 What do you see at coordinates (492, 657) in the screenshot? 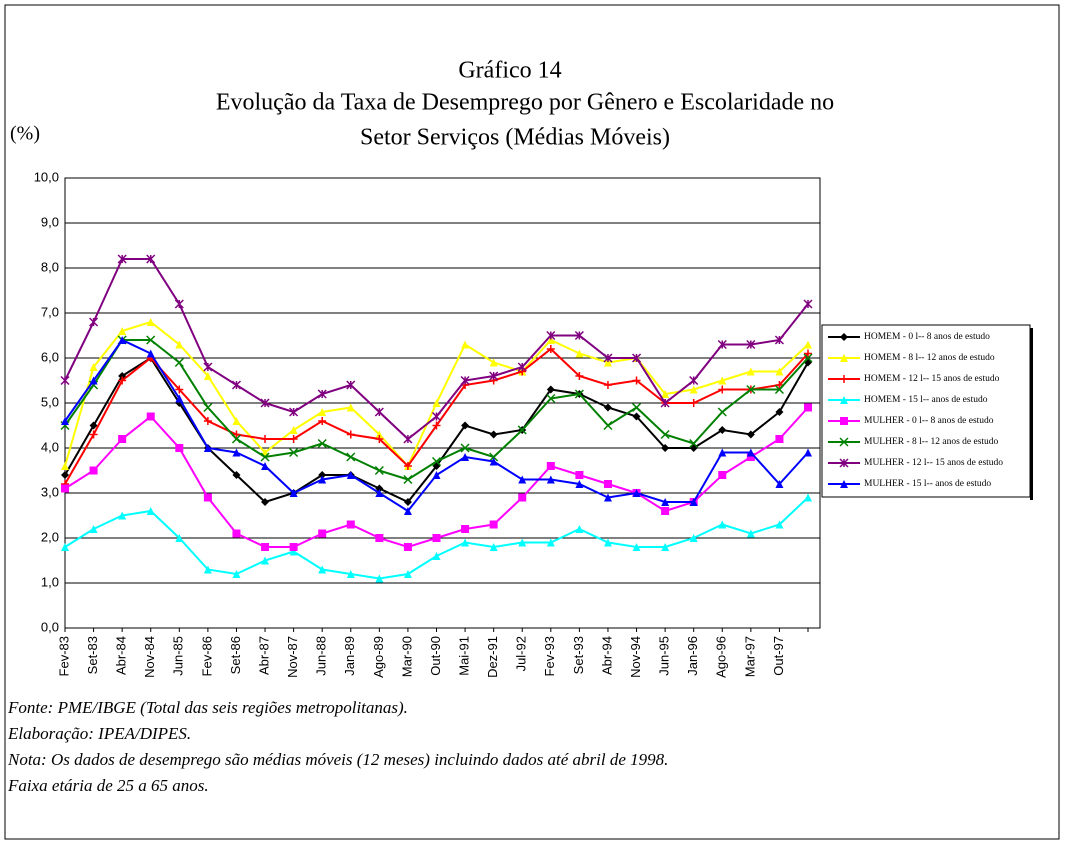
I see `x-tick-label: Dez-91` at bounding box center [492, 657].